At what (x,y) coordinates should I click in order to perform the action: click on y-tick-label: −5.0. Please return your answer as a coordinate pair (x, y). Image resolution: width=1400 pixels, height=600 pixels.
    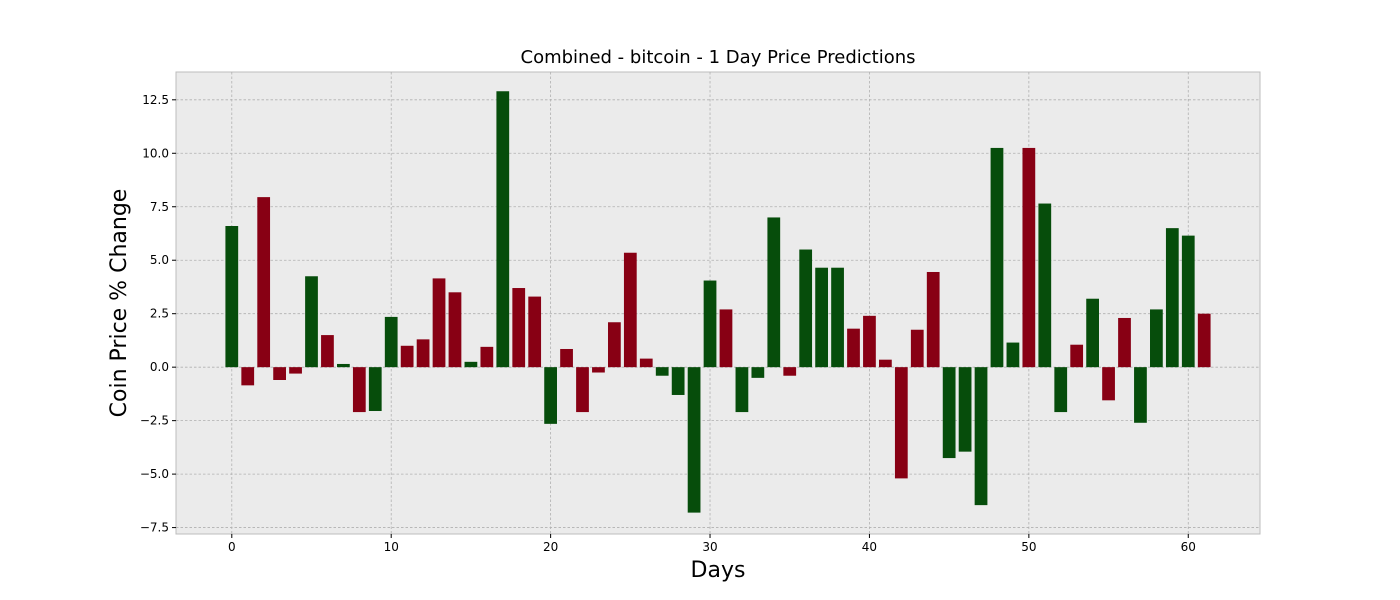
    Looking at the image, I should click on (154, 474).